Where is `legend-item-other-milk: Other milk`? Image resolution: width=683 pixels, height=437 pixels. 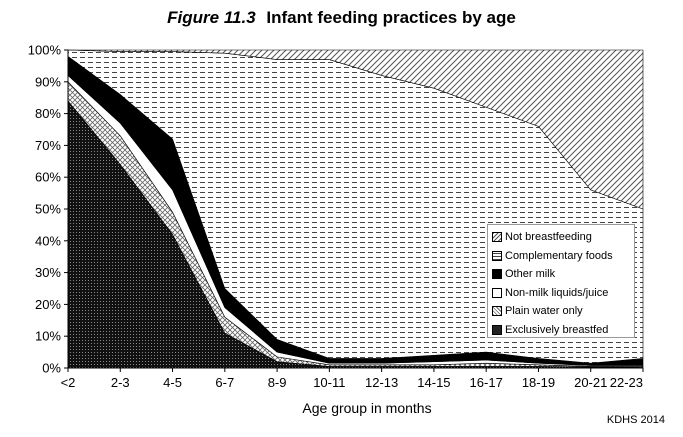
legend-item-other-milk: Other milk is located at coordinates (561, 274).